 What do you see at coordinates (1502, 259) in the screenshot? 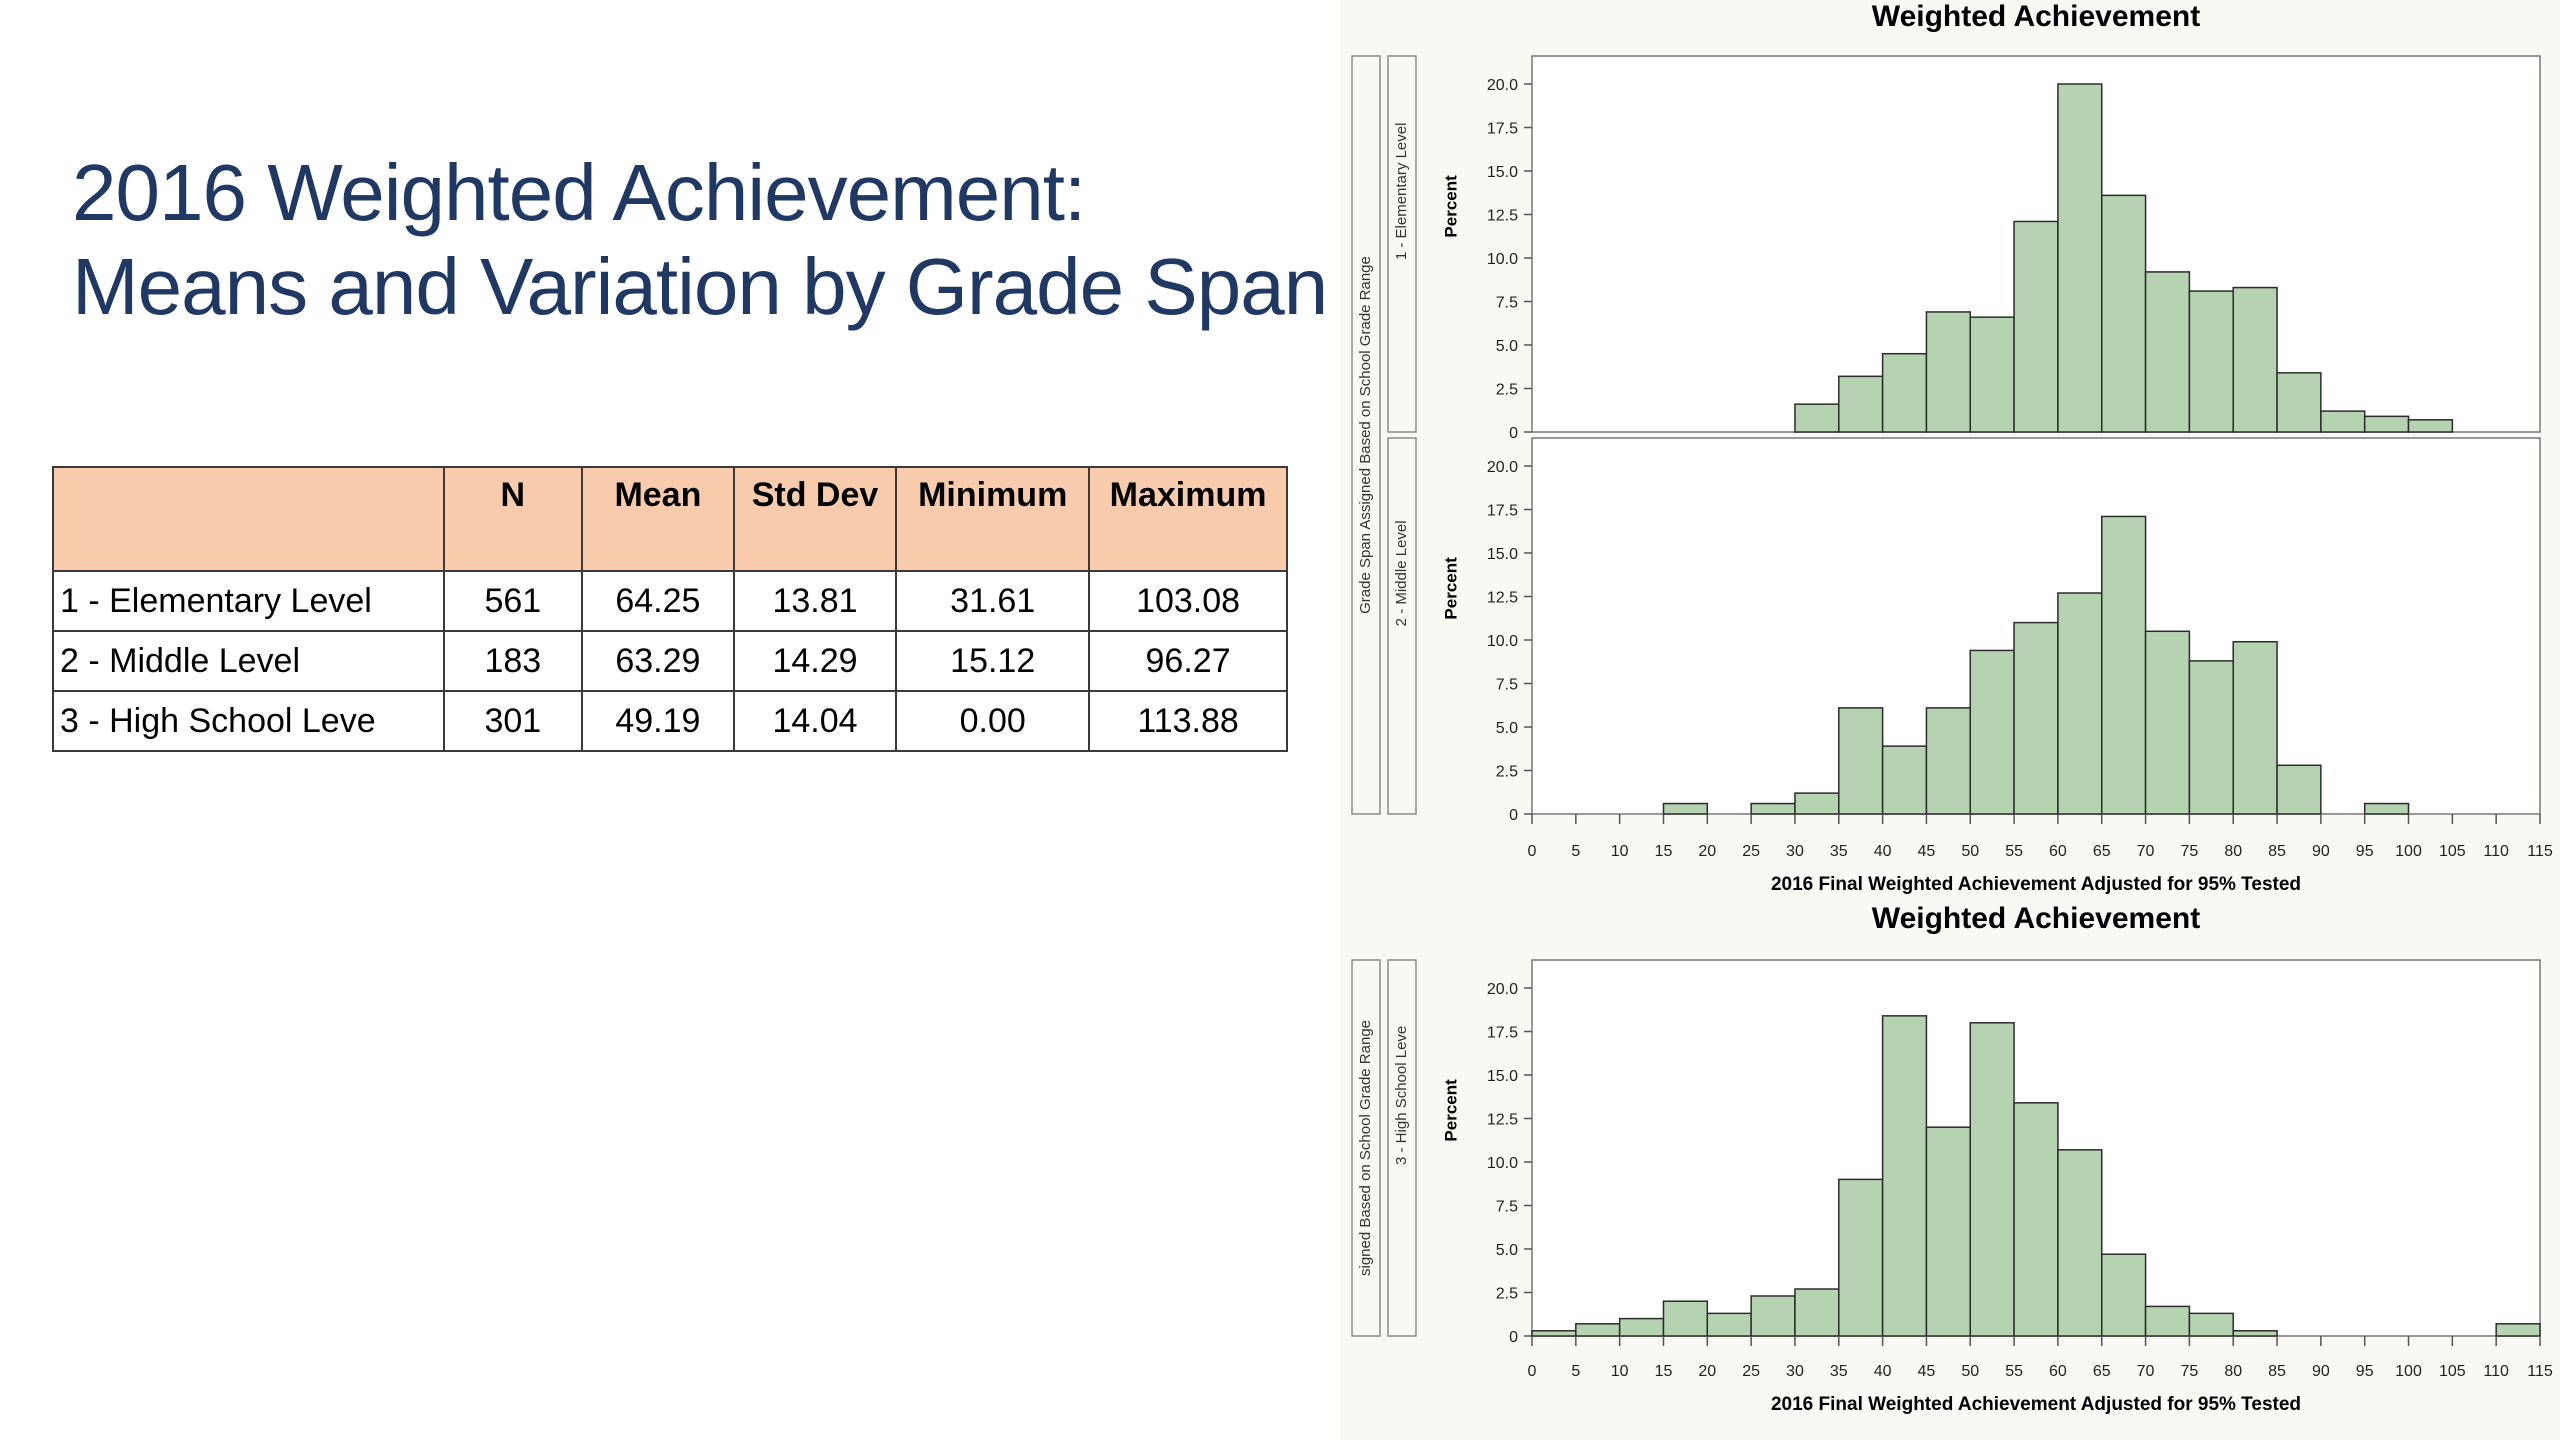
I see `y-tick-label: 10.0` at bounding box center [1502, 259].